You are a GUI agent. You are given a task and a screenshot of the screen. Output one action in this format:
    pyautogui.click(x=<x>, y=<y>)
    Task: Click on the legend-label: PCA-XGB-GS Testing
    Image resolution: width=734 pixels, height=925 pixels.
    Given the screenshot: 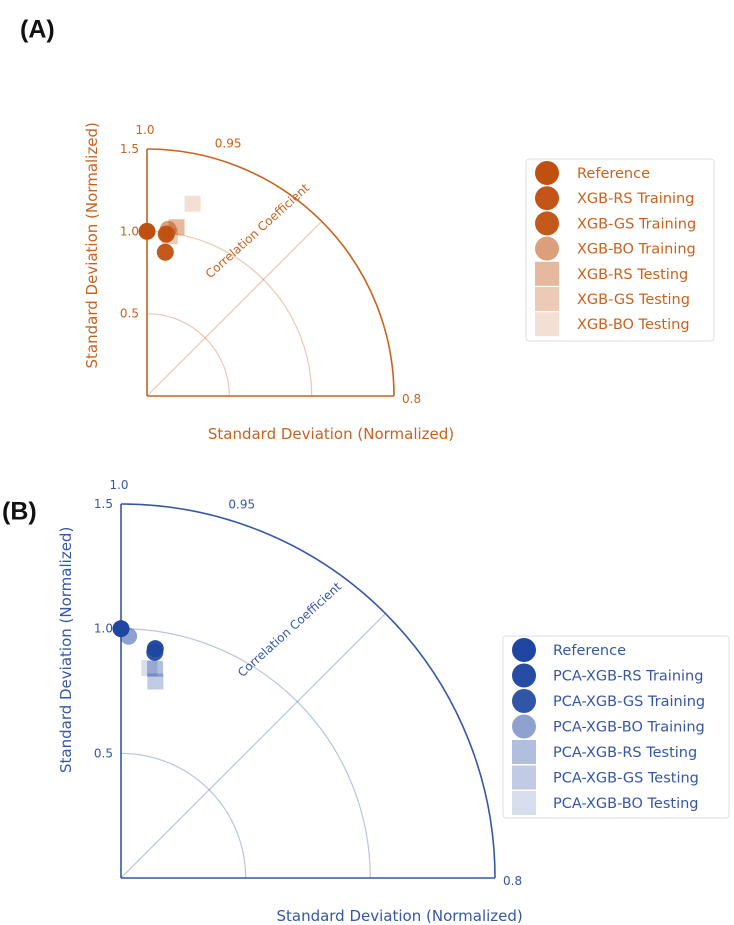 What is the action you would take?
    pyautogui.click(x=626, y=779)
    